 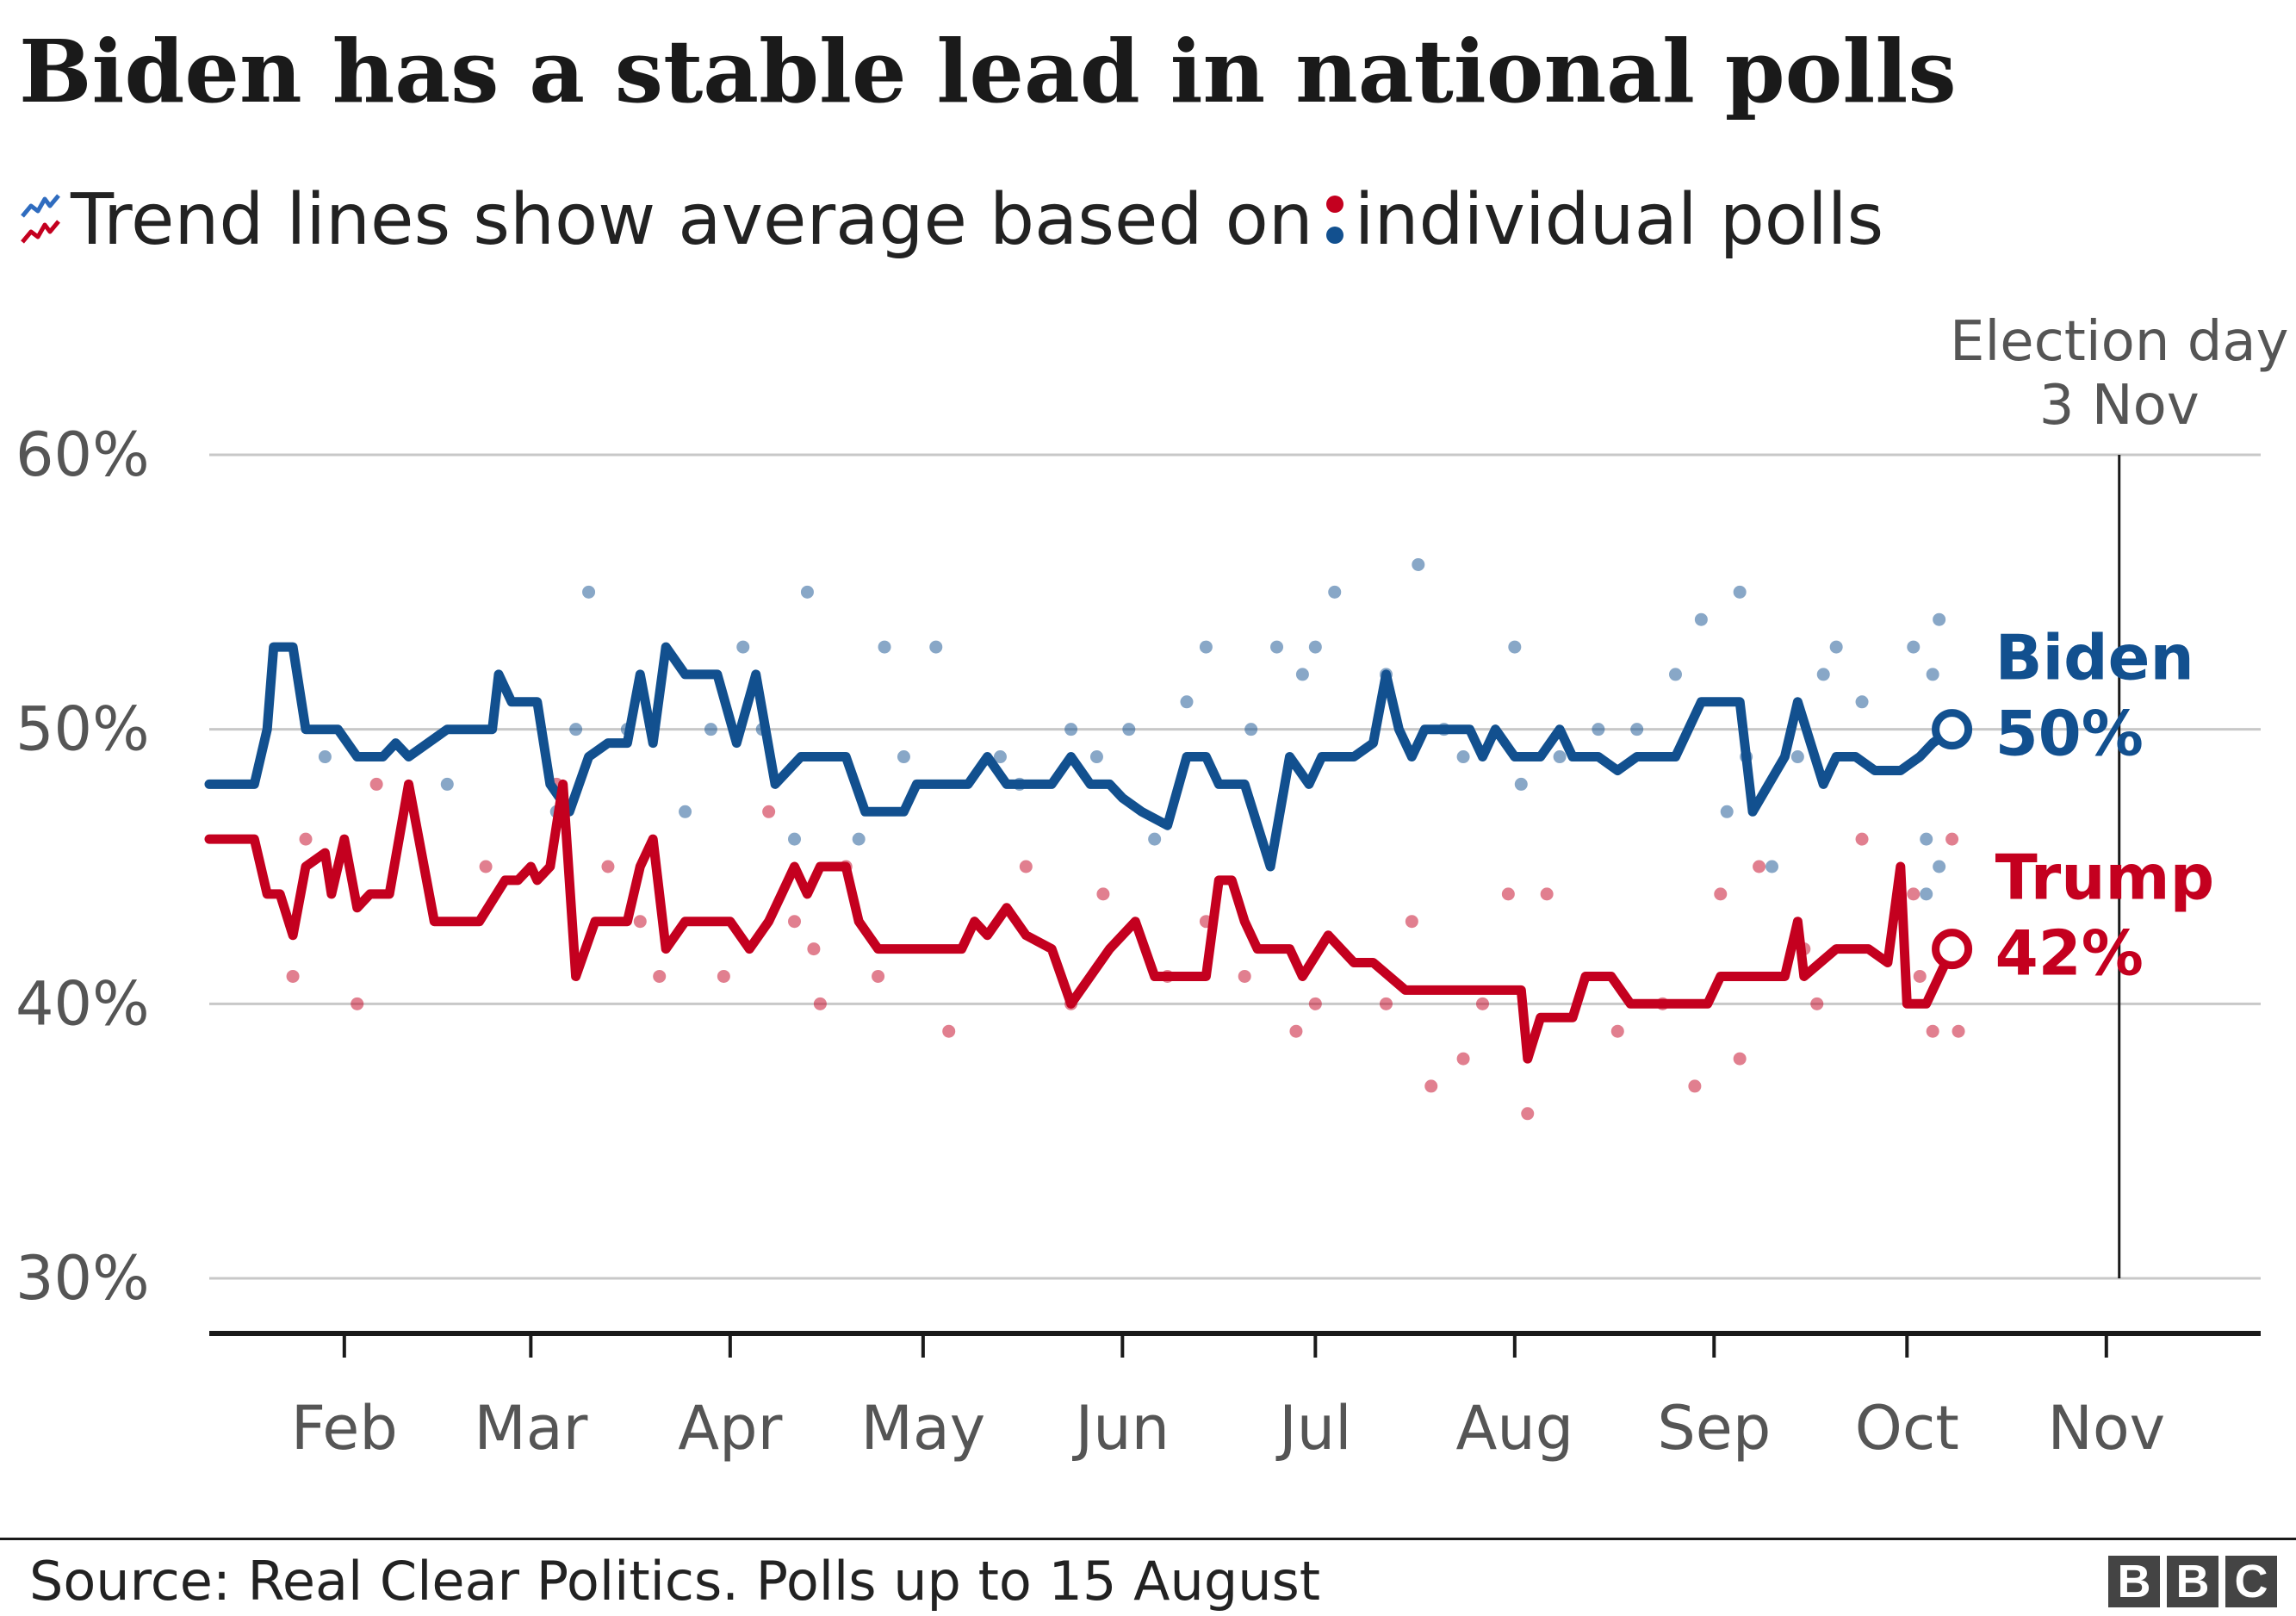 What do you see at coordinates (1952, 949) in the screenshot?
I see `trump-end-marker` at bounding box center [1952, 949].